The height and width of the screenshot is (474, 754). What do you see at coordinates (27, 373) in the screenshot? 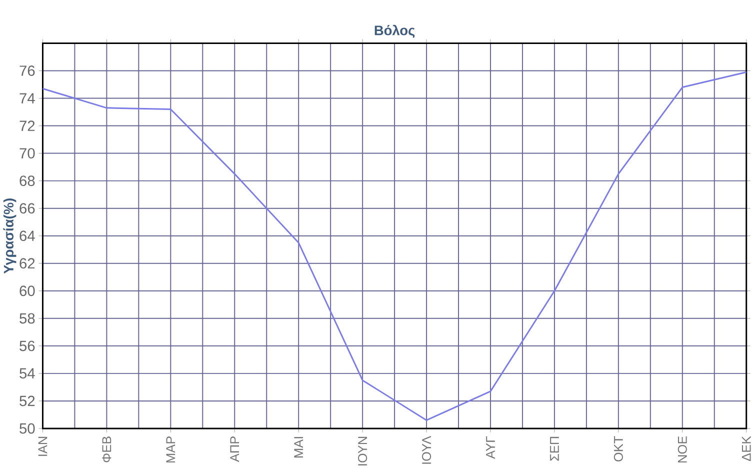
I see `y-tick-label: 54` at bounding box center [27, 373].